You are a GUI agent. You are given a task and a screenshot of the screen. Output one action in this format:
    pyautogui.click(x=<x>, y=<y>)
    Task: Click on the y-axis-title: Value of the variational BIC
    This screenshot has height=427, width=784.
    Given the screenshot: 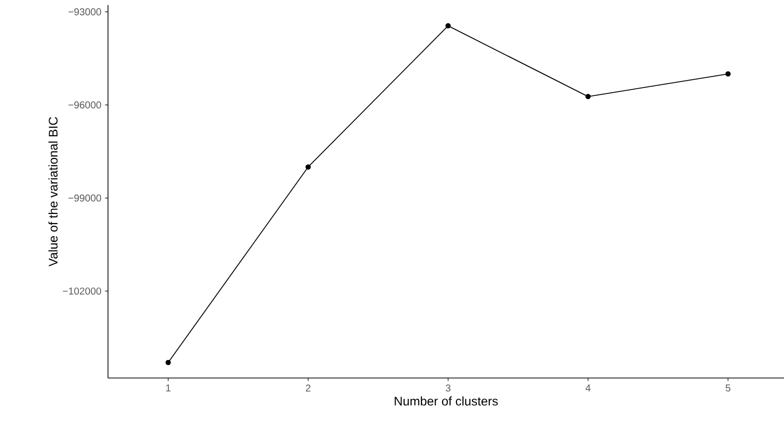 What is the action you would take?
    pyautogui.click(x=53, y=191)
    